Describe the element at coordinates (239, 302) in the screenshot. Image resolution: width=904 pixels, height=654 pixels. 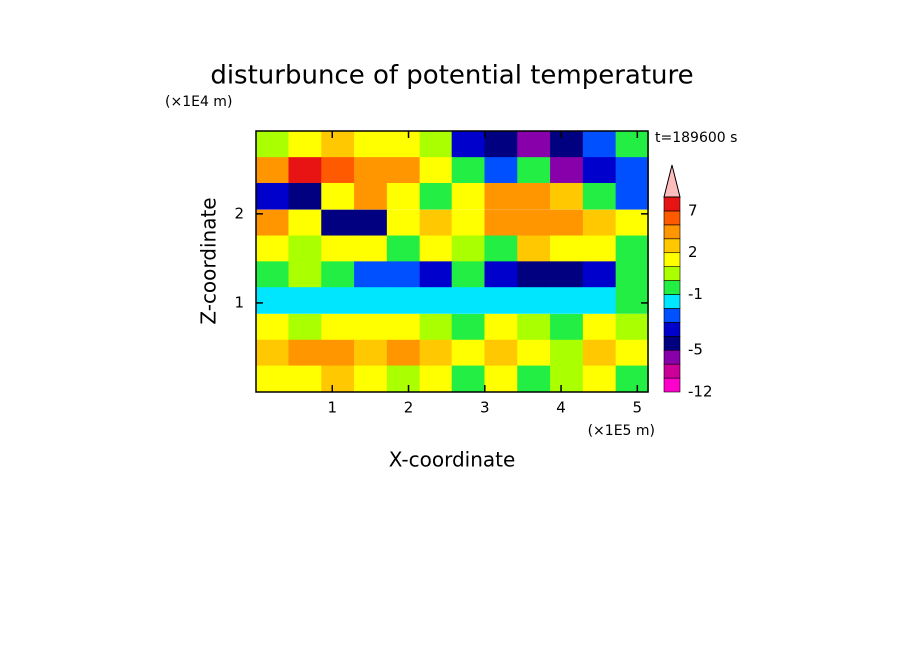
I see `y-tick-label: 1` at that location.